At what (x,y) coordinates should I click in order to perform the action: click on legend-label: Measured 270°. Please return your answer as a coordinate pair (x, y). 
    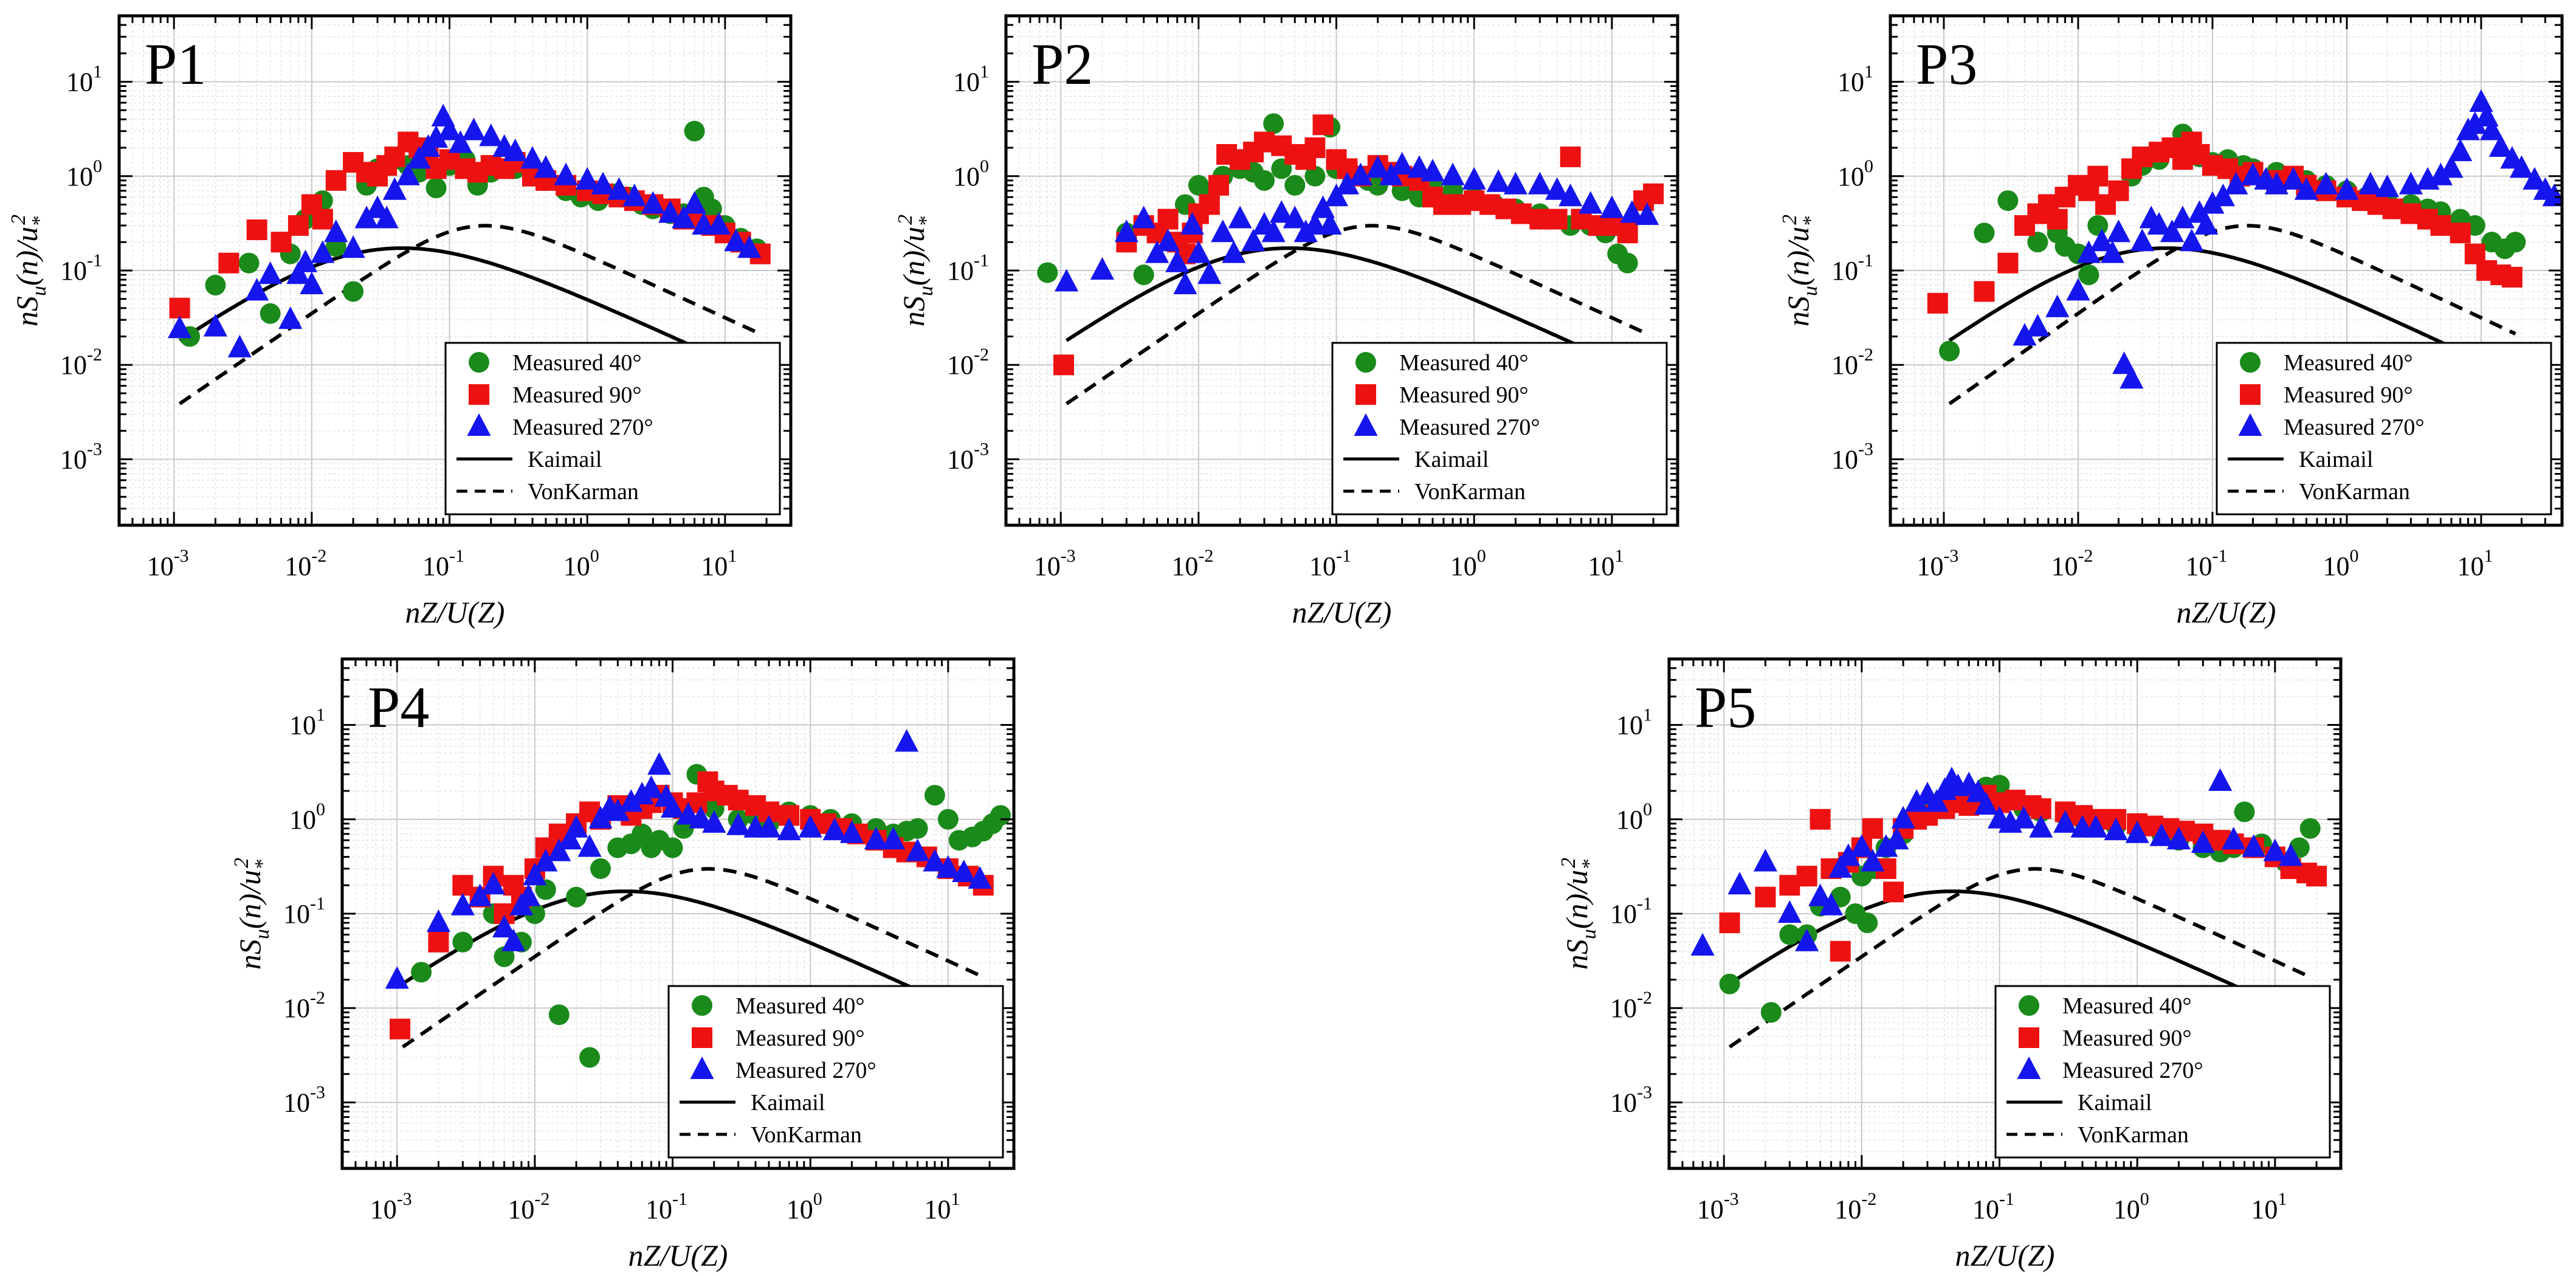
    Looking at the image, I should click on (2354, 427).